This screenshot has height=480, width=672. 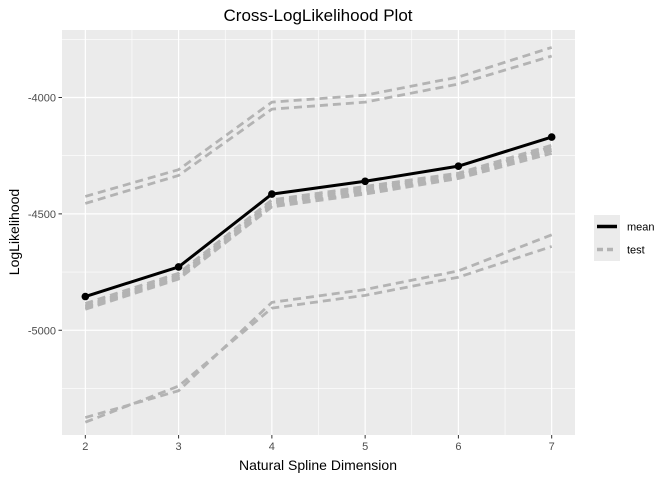 I want to click on y-axis-ticks: -5000 -4500 -4000, so click(x=45, y=215).